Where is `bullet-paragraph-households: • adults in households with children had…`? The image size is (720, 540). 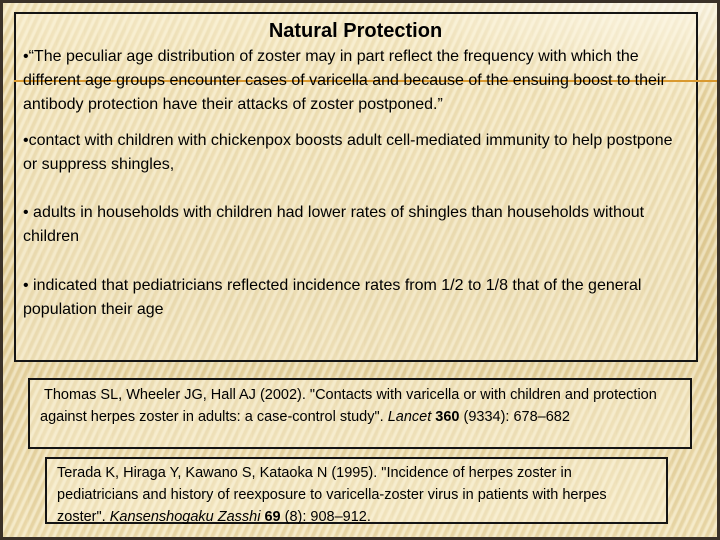
bullet-paragraph-households: • adults in households with children had… is located at coordinates (334, 224).